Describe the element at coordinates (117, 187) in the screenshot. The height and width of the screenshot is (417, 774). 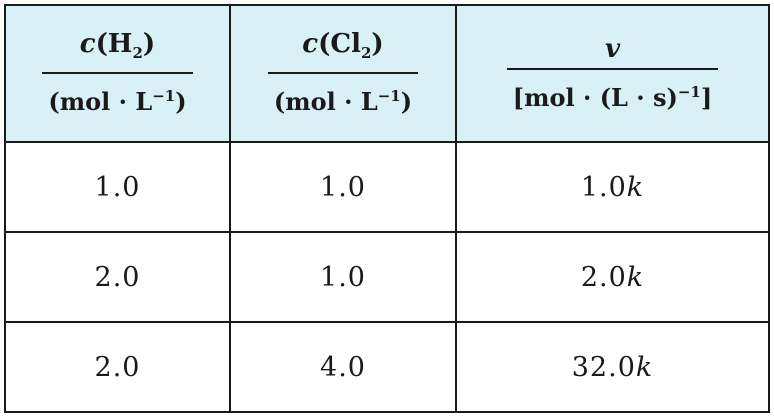
I see `cell-h2: 1.0` at that location.